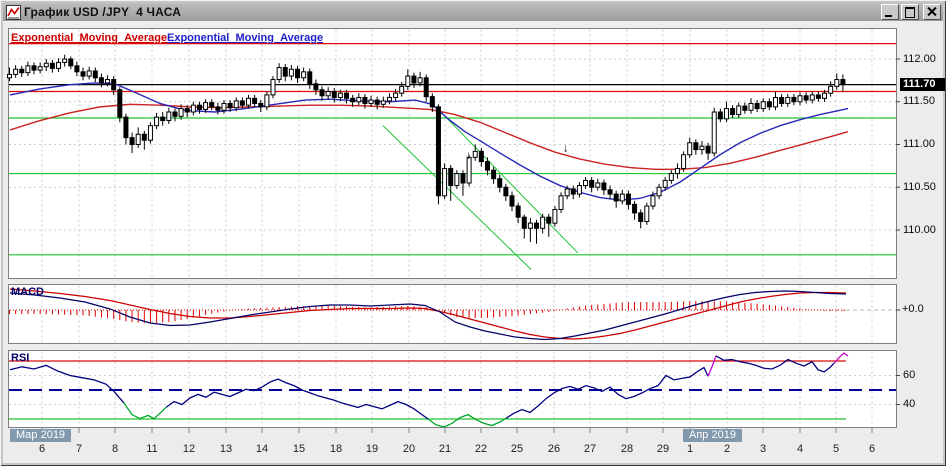 The width and height of the screenshot is (946, 466). Describe the element at coordinates (103, 12) in the screenshot. I see `window-title: График USD /JPY 4 ЧАСА` at that location.